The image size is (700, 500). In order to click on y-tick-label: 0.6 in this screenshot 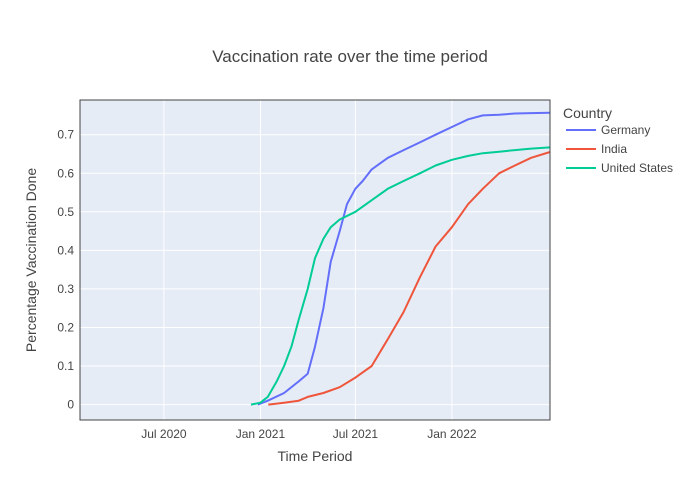, I will do `click(65, 173)`.